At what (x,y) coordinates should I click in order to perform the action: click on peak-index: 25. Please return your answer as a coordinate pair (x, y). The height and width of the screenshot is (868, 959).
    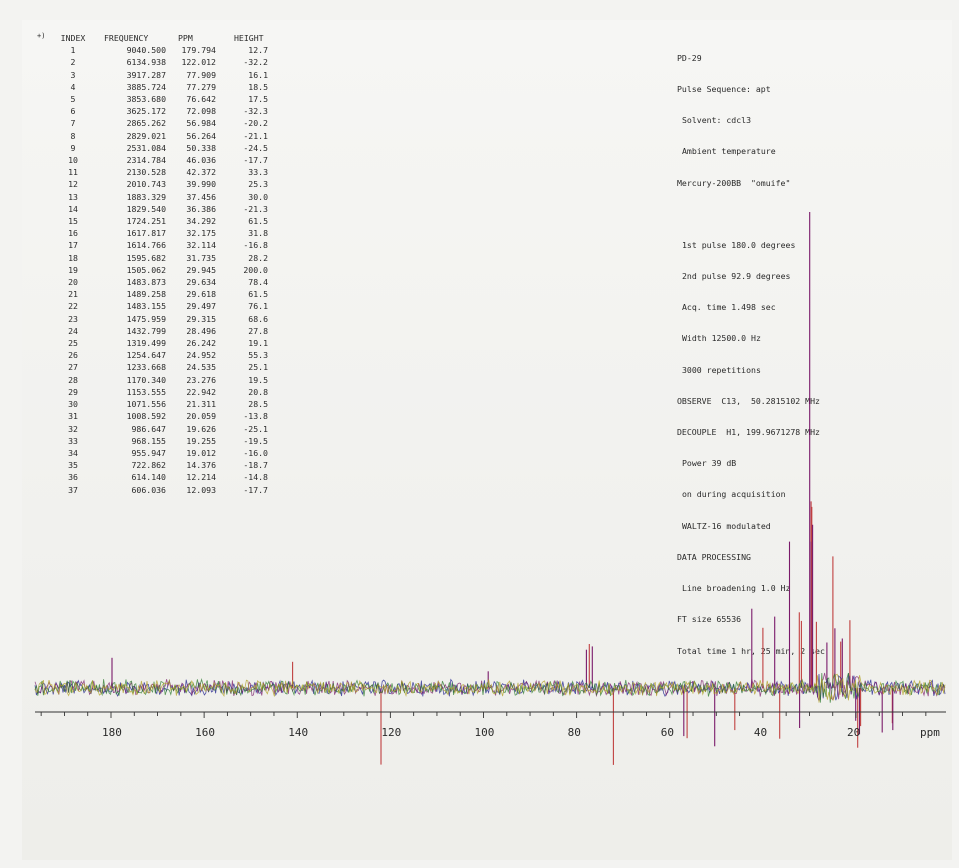
    Looking at the image, I should click on (73, 343).